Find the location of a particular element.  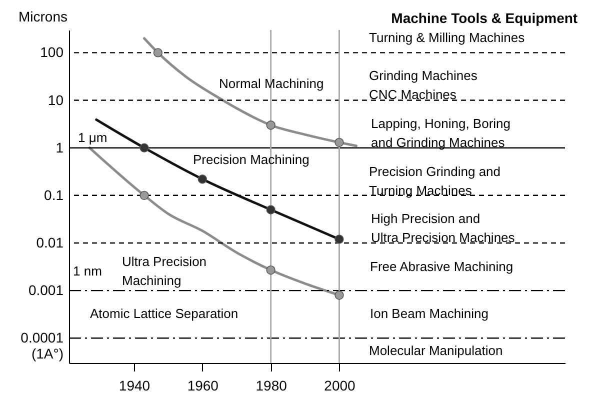

y-tick-label: 0.0001 (1A°) is located at coordinates (42, 346).